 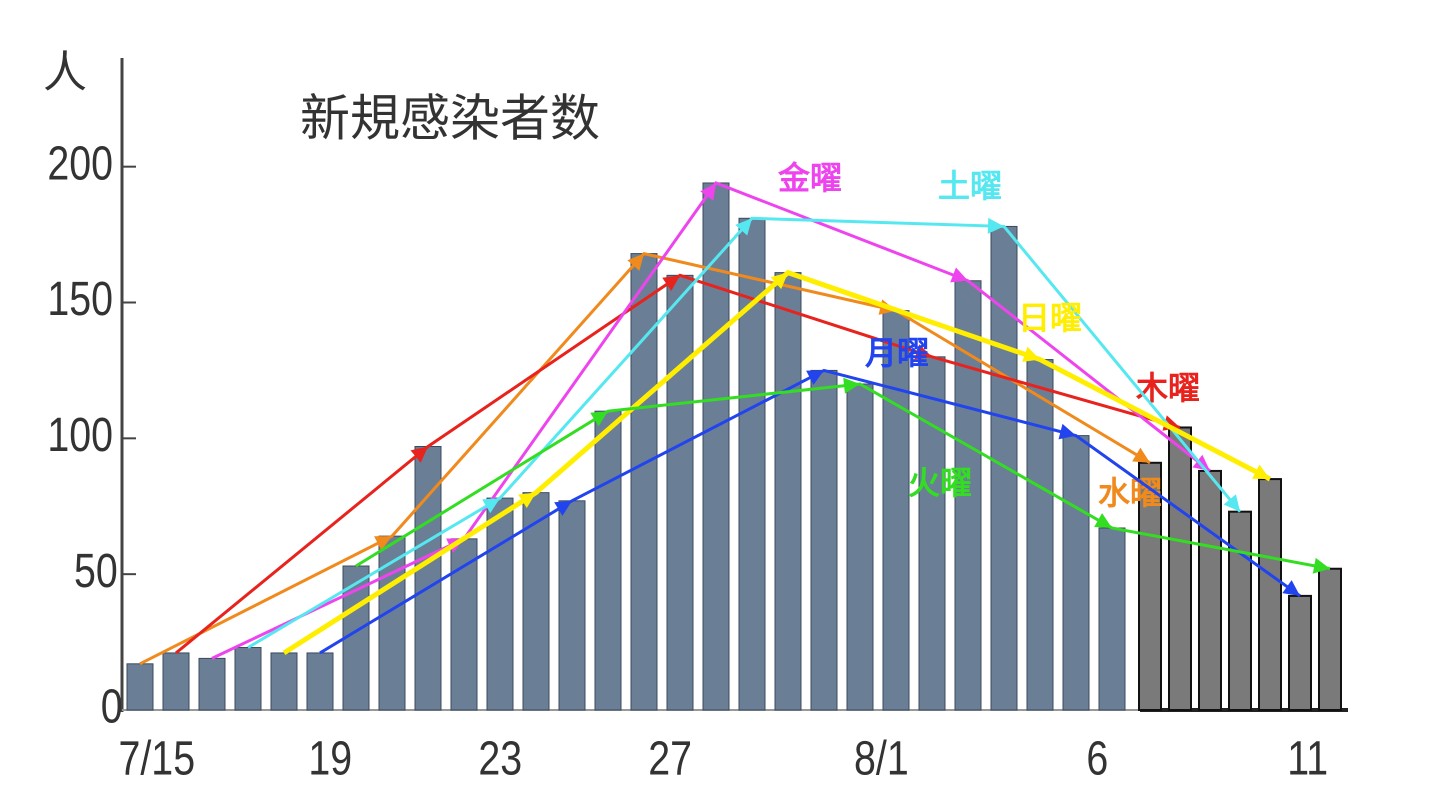 What do you see at coordinates (96, 571) in the screenshot?
I see `y-tick-label: 50` at bounding box center [96, 571].